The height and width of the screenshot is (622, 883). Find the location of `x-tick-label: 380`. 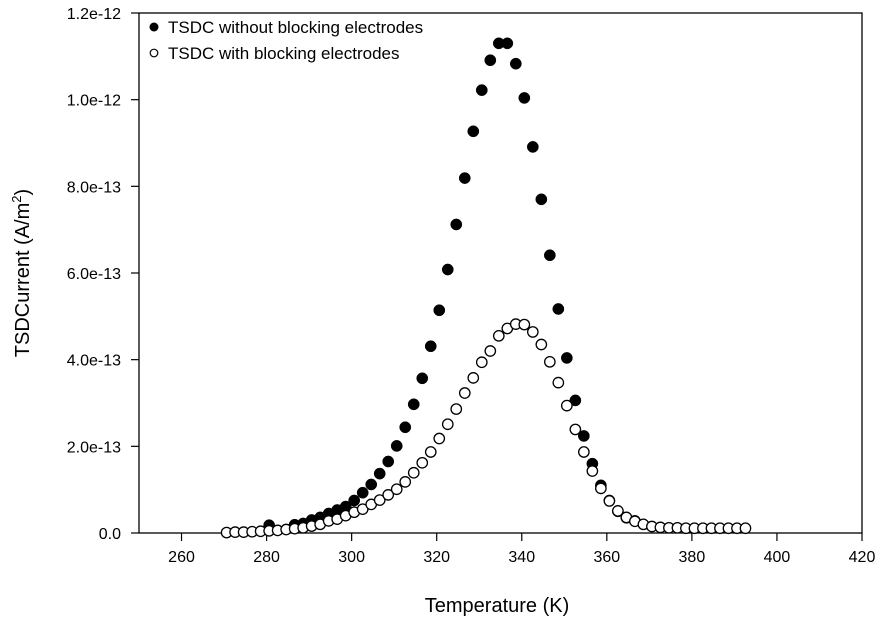

x-tick-label: 380 is located at coordinates (692, 557).